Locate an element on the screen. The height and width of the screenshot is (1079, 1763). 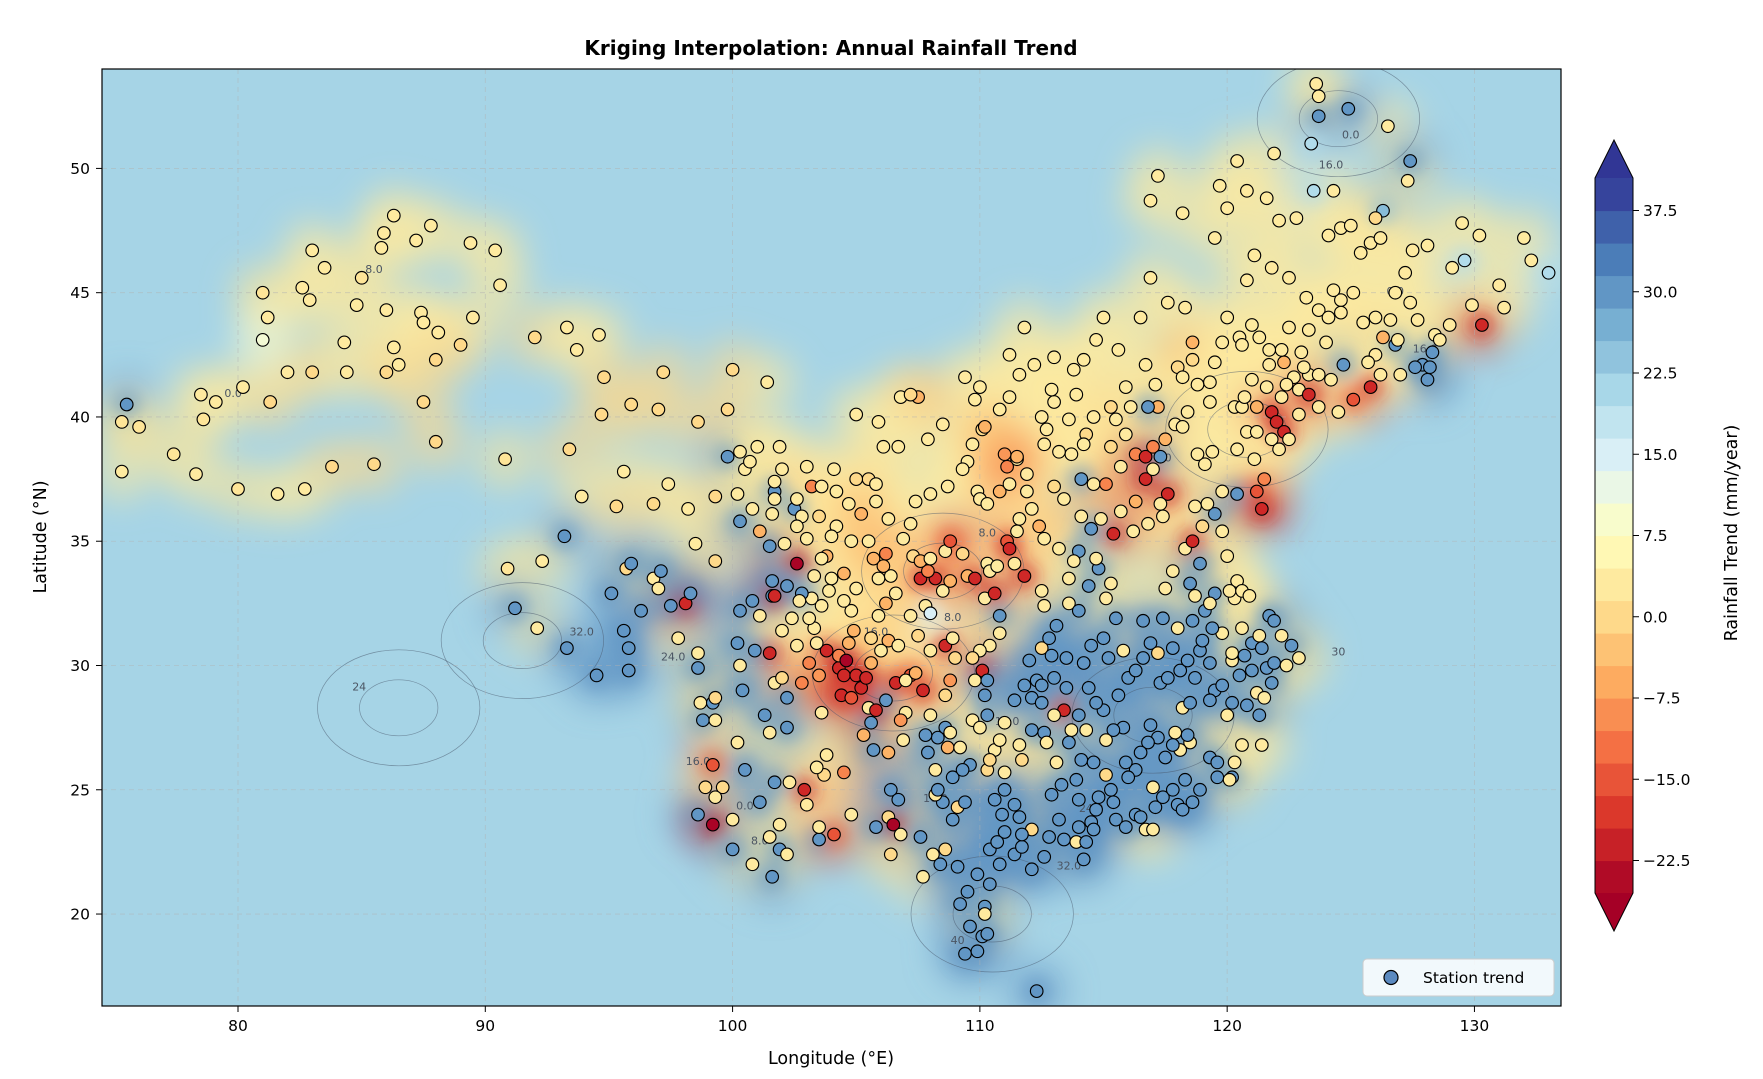
colorbar-segment is located at coordinates (1614, 877).